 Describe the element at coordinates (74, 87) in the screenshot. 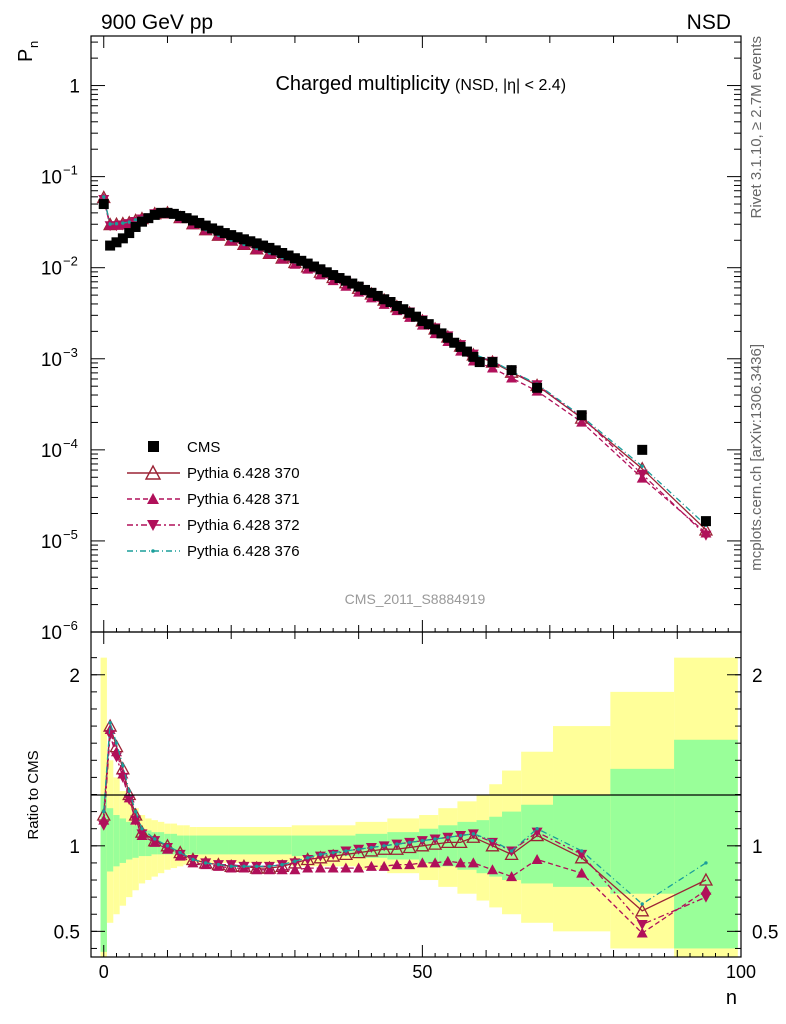

I see `y-tick-label-main: 1` at that location.